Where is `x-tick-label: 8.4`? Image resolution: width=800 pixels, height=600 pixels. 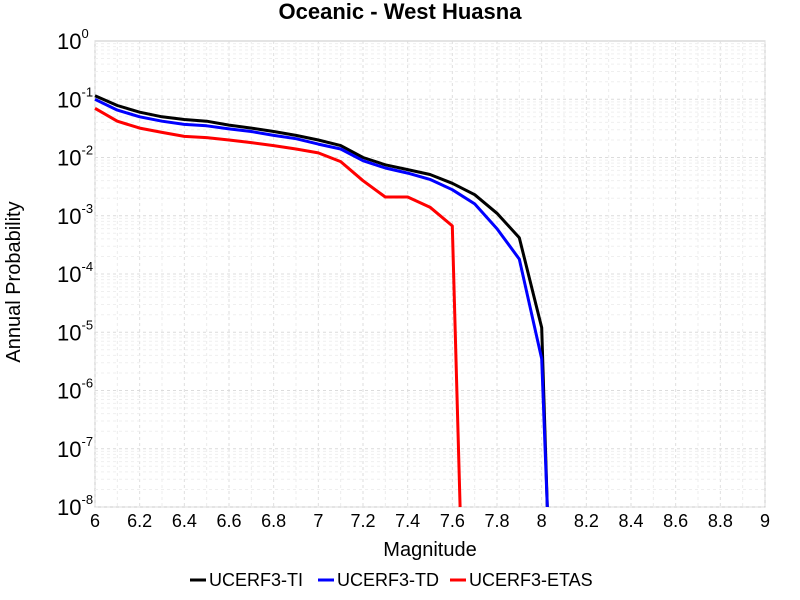
x-tick-label: 8.4 is located at coordinates (630, 521).